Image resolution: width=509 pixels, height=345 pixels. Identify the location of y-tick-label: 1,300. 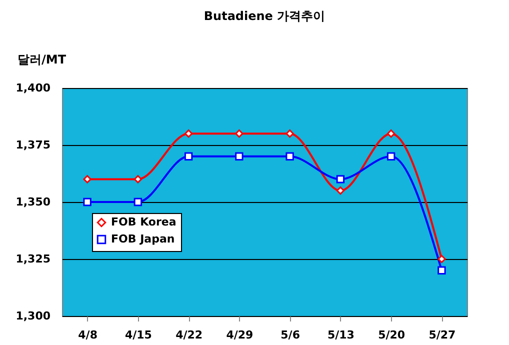
(33, 316).